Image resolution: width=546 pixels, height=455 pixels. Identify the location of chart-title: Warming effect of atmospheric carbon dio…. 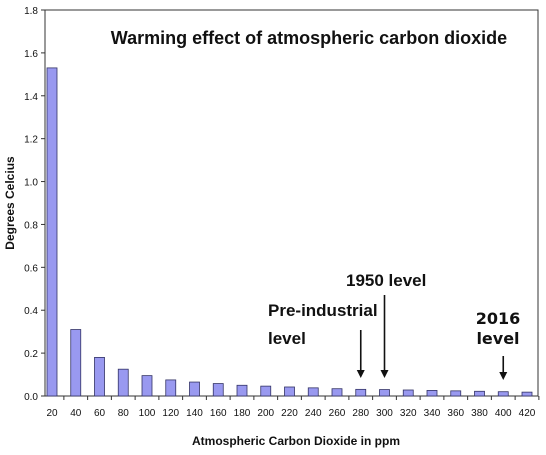
(309, 38).